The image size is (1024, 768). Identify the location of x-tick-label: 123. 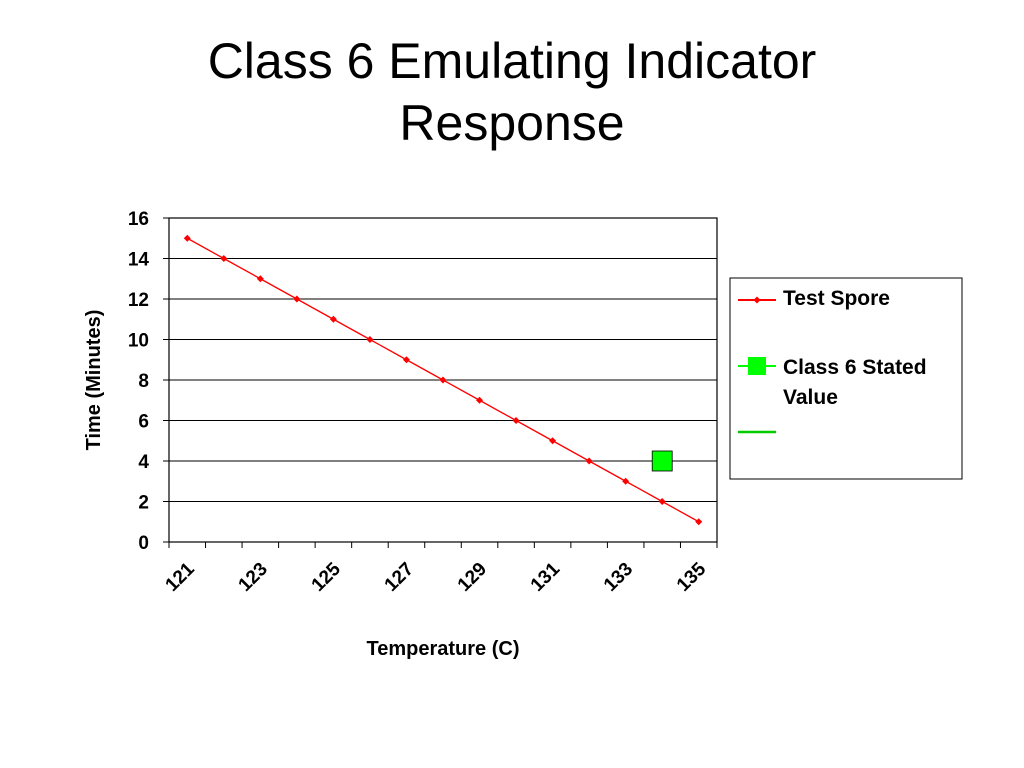
(253, 577).